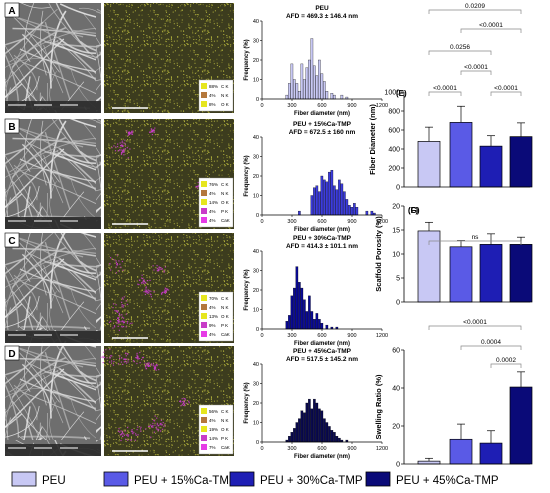  What do you see at coordinates (322, 238) in the screenshot?
I see `hist-title: PEU + 30%Ca-TMP` at bounding box center [322, 238].